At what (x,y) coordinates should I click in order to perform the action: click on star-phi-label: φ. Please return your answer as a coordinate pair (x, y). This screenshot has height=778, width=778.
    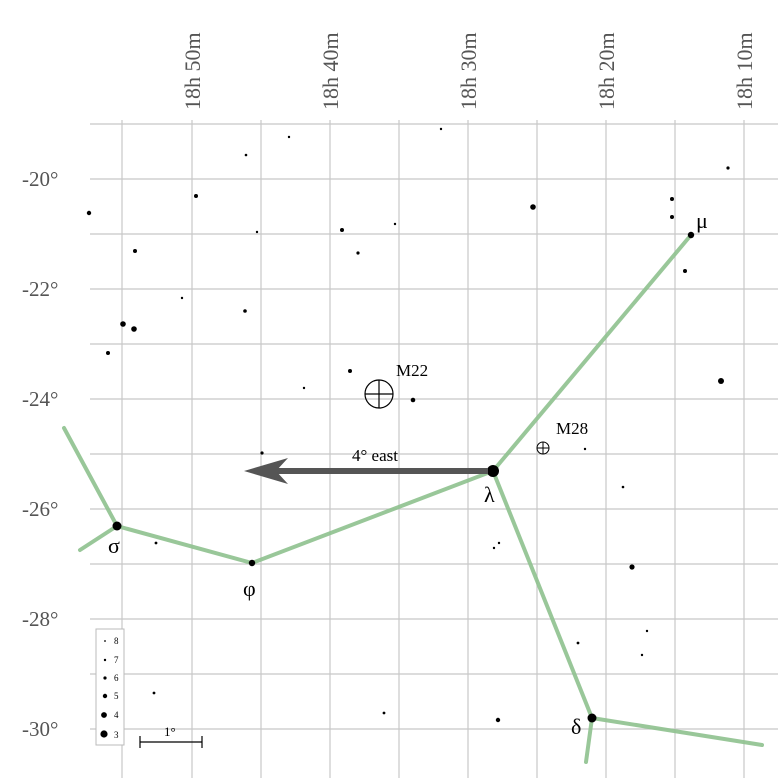
    Looking at the image, I should click on (249, 588).